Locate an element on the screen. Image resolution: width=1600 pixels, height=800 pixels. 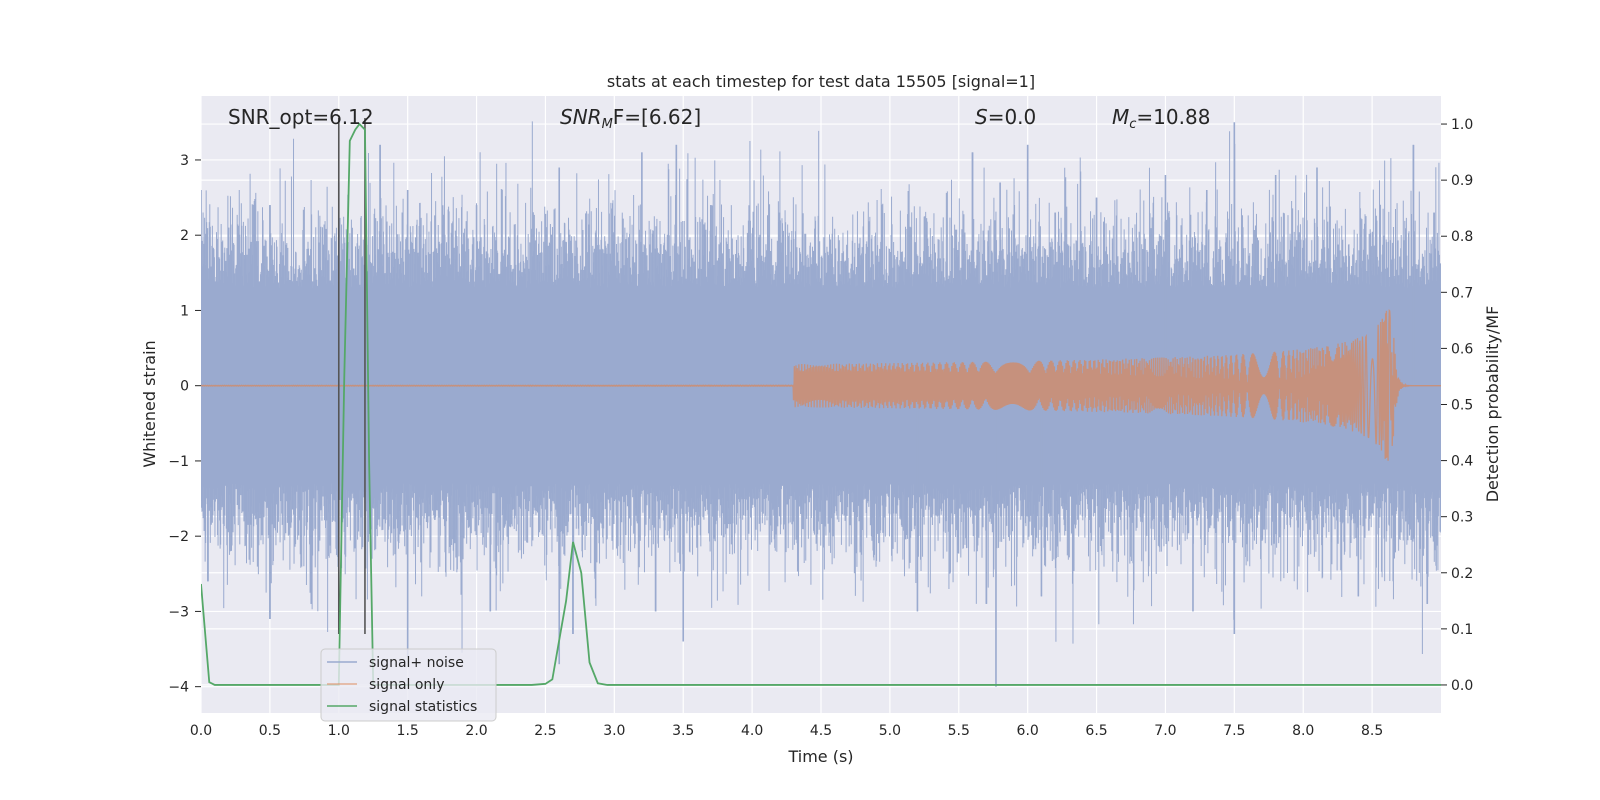
y2-axis-label: Detection probability/MF is located at coordinates (1492, 404).